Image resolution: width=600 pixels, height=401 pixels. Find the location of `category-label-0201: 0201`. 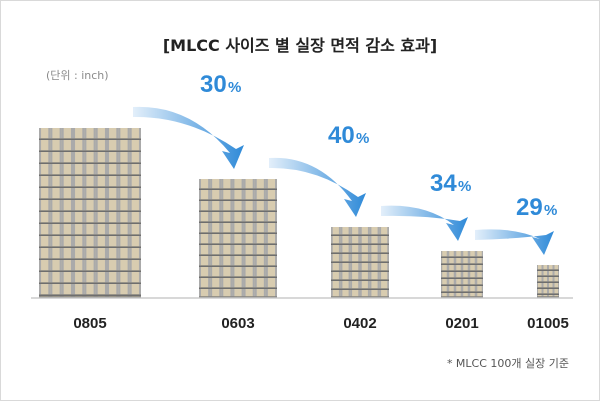

category-label-0201: 0201 is located at coordinates (461, 323).